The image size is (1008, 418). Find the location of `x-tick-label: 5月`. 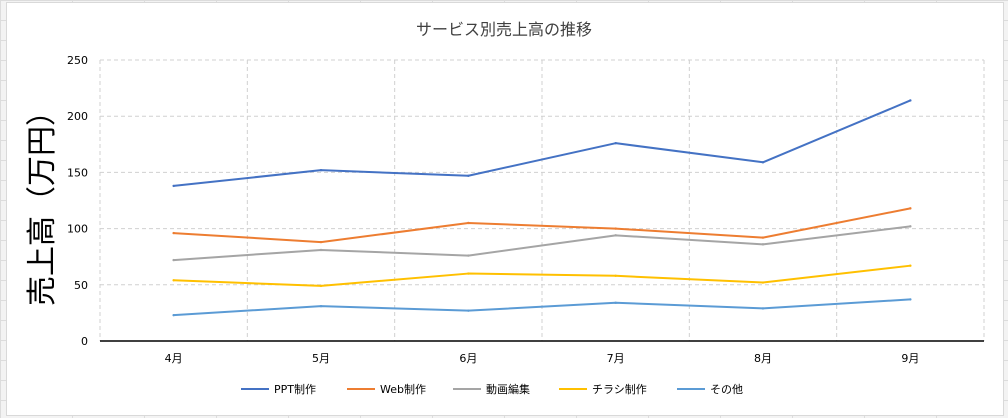

x-tick-label: 5月 is located at coordinates (321, 358).